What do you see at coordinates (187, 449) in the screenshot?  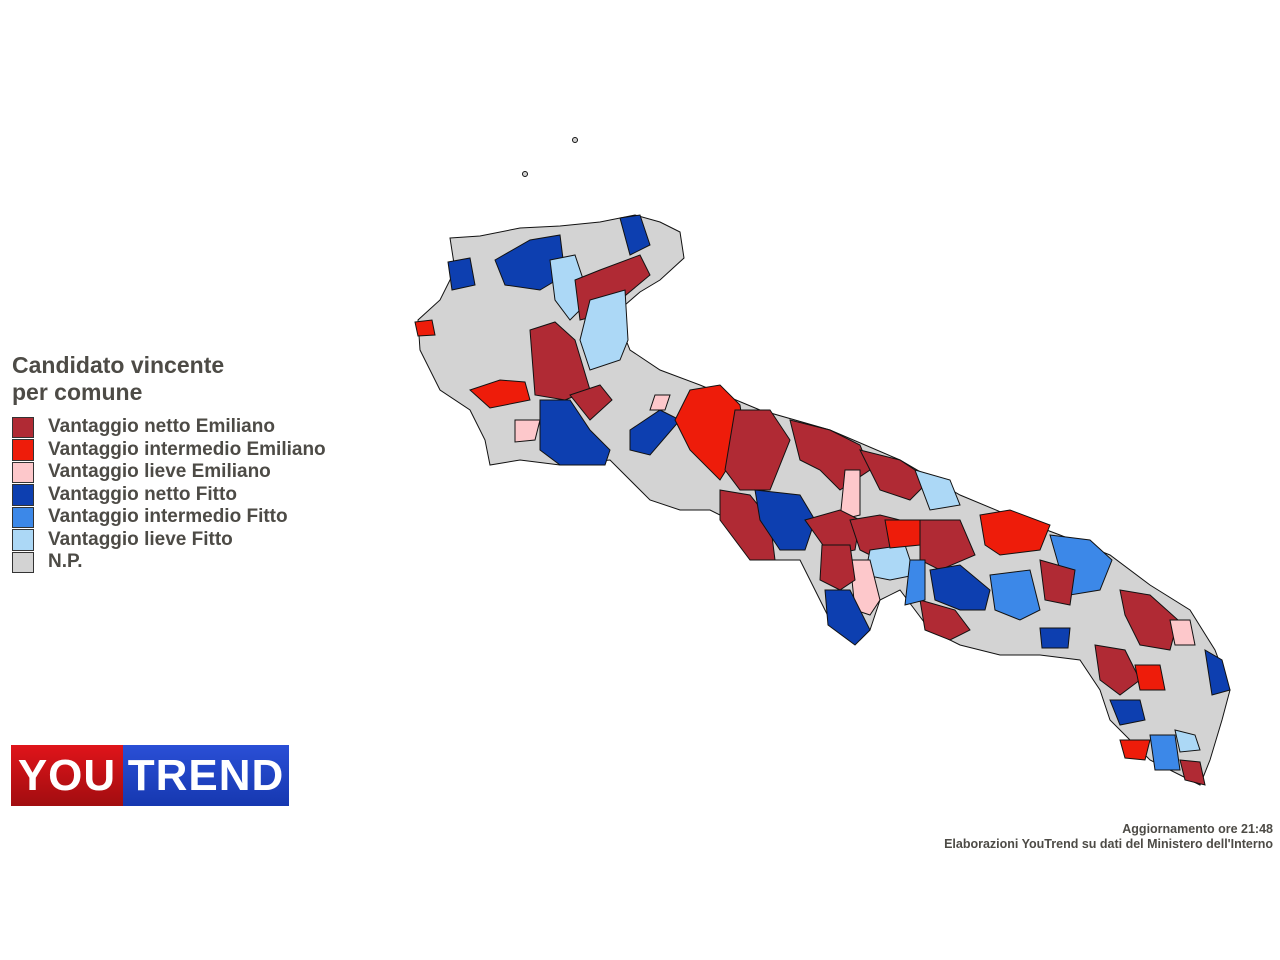 I see `legend-label: Vantaggio intermedio Emiliano` at bounding box center [187, 449].